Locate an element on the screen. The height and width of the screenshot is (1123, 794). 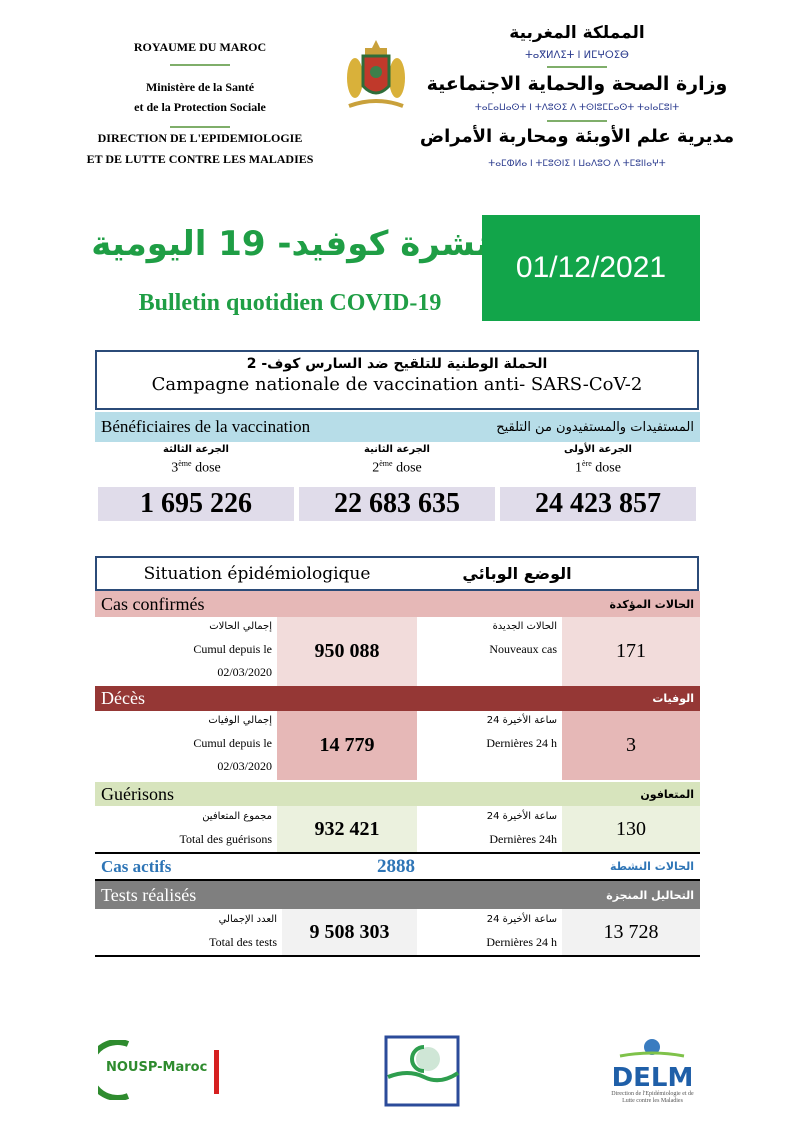
active-cases-row: Cas actifs 2888 الحالات النشطة is located at coordinates (397, 866).